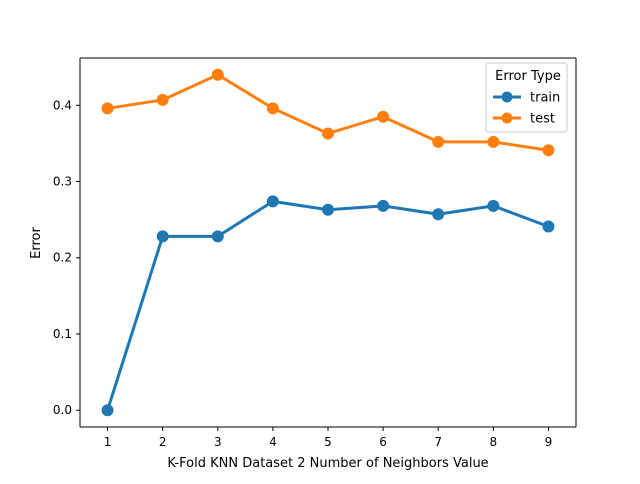 This screenshot has height=484, width=640. I want to click on legend-entry-test: test, so click(524, 119).